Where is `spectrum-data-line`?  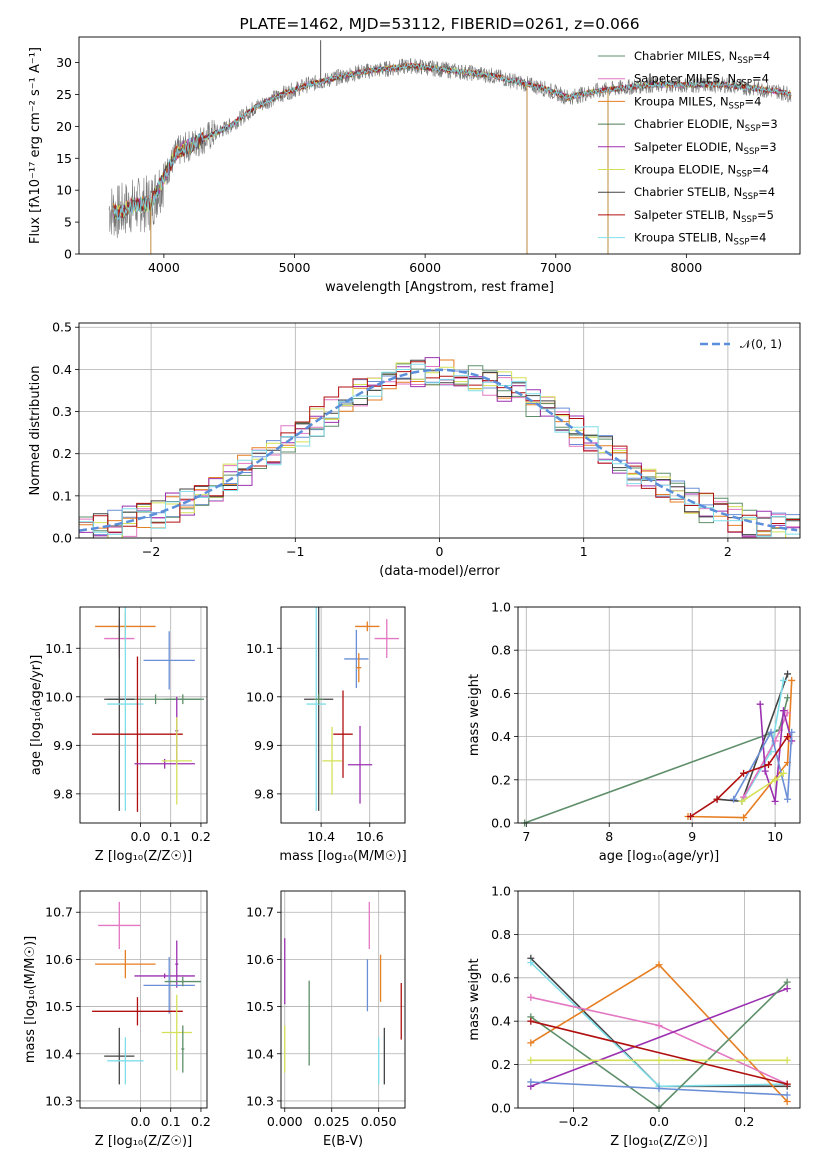
spectrum-data-line is located at coordinates (450, 148).